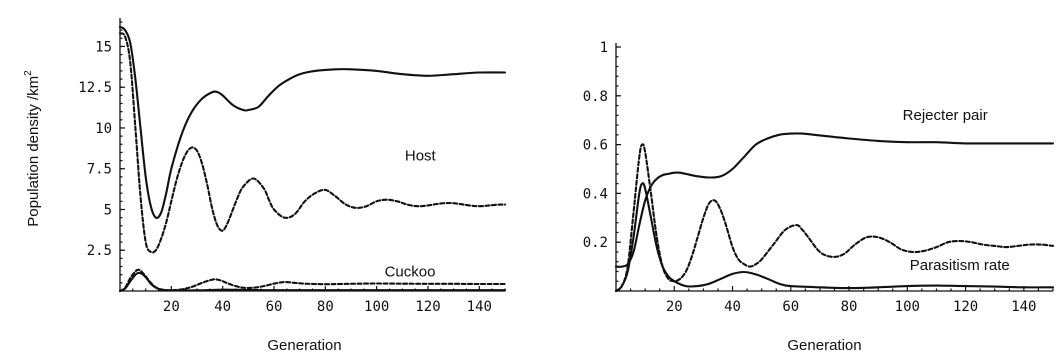 This screenshot has height=359, width=1063. Describe the element at coordinates (604, 48) in the screenshot. I see `y-tick-label: 1` at that location.